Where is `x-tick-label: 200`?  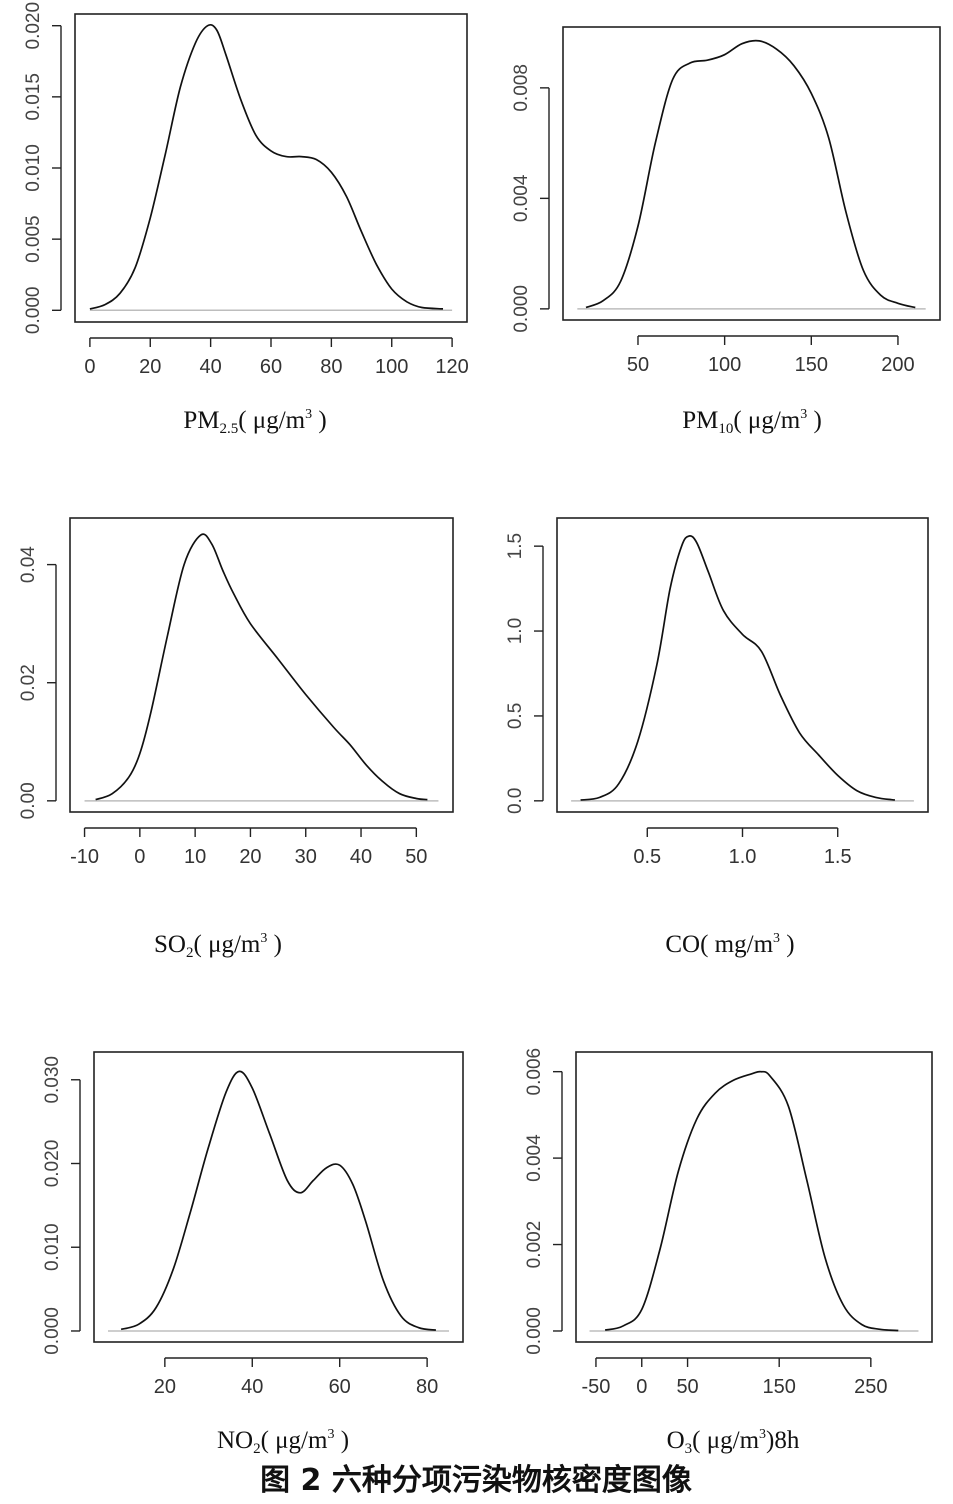
x-tick-label: 200 is located at coordinates (897, 365).